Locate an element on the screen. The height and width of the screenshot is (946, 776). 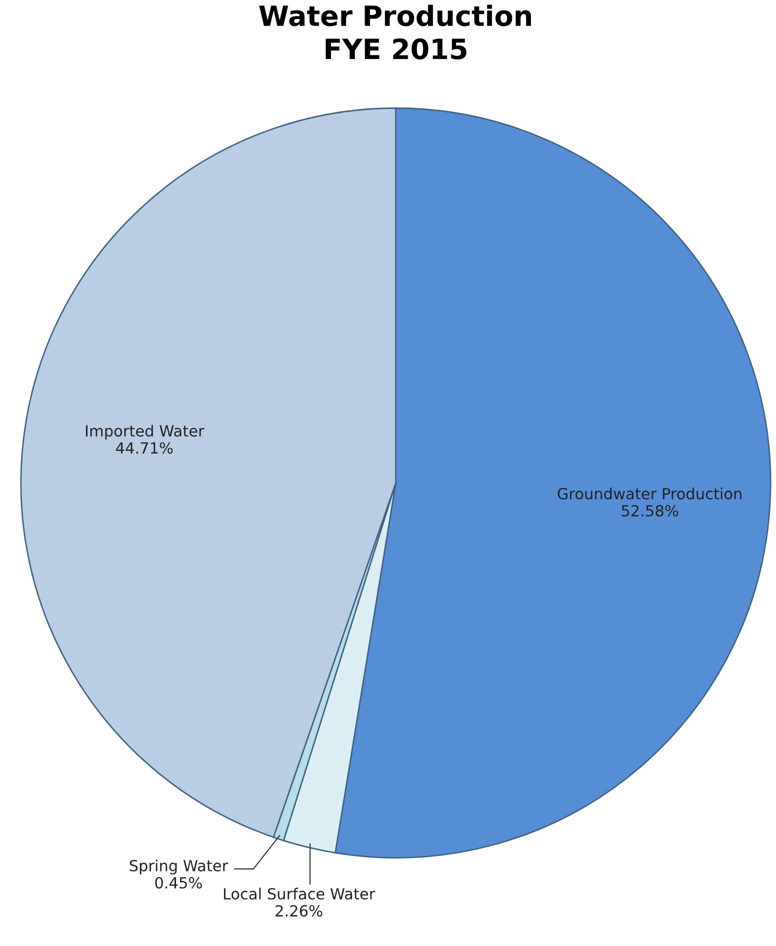
slice-label: Imported Water is located at coordinates (145, 432).